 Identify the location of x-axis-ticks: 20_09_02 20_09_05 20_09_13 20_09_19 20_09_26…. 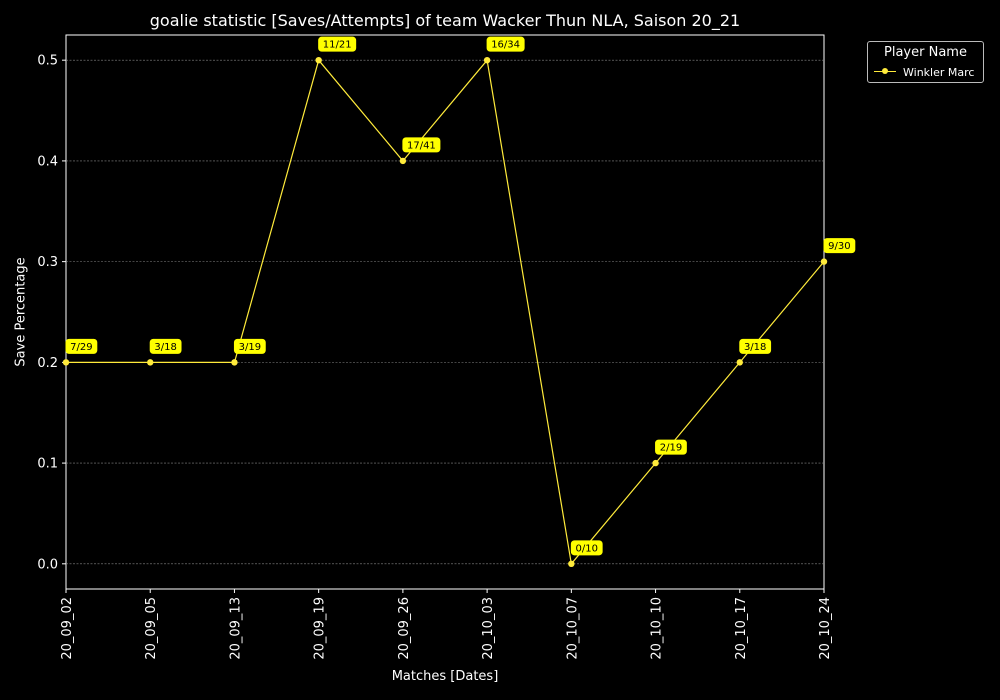
(446, 624).